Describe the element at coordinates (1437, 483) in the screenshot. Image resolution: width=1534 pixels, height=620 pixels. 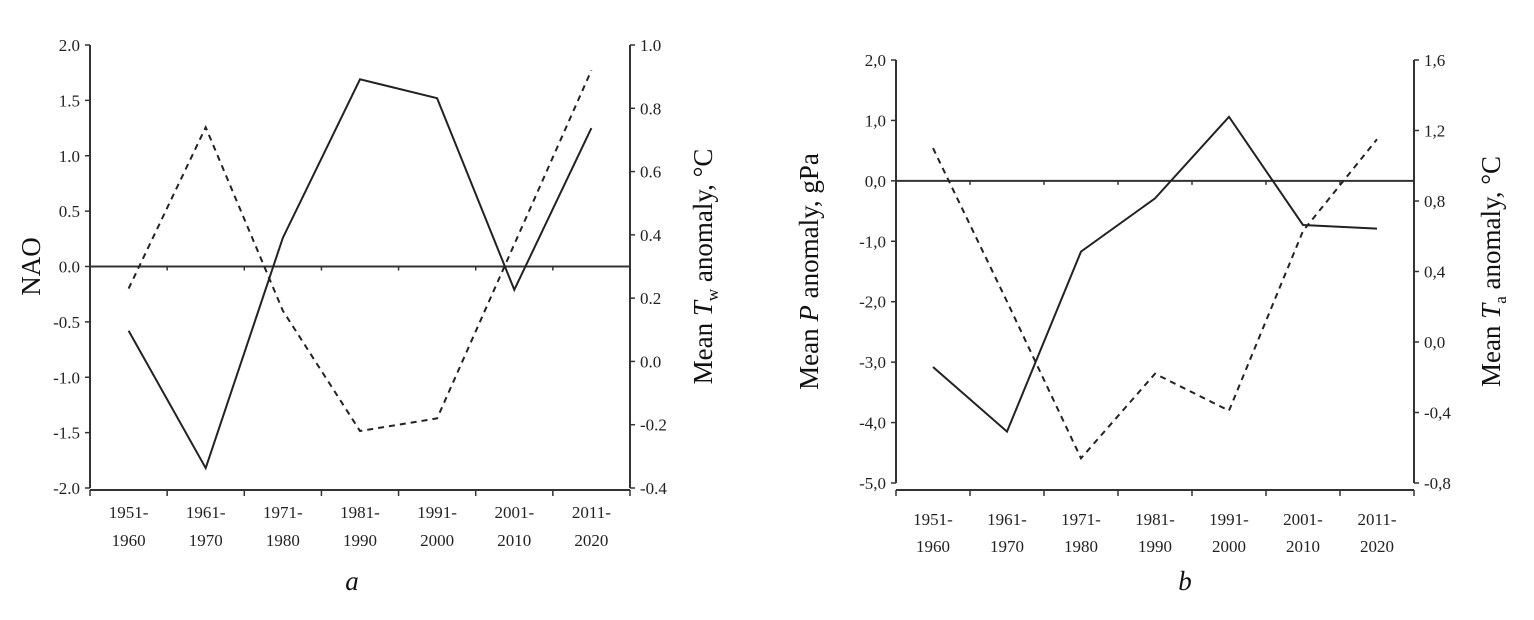
I see `right-y-tick-label: -0,8` at that location.